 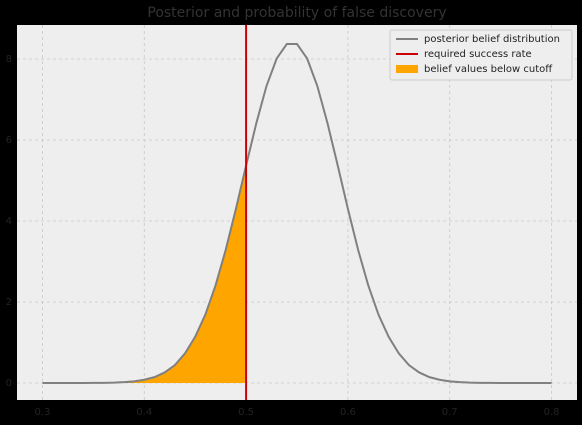 I want to click on y-tick-label: 4, so click(x=9, y=221).